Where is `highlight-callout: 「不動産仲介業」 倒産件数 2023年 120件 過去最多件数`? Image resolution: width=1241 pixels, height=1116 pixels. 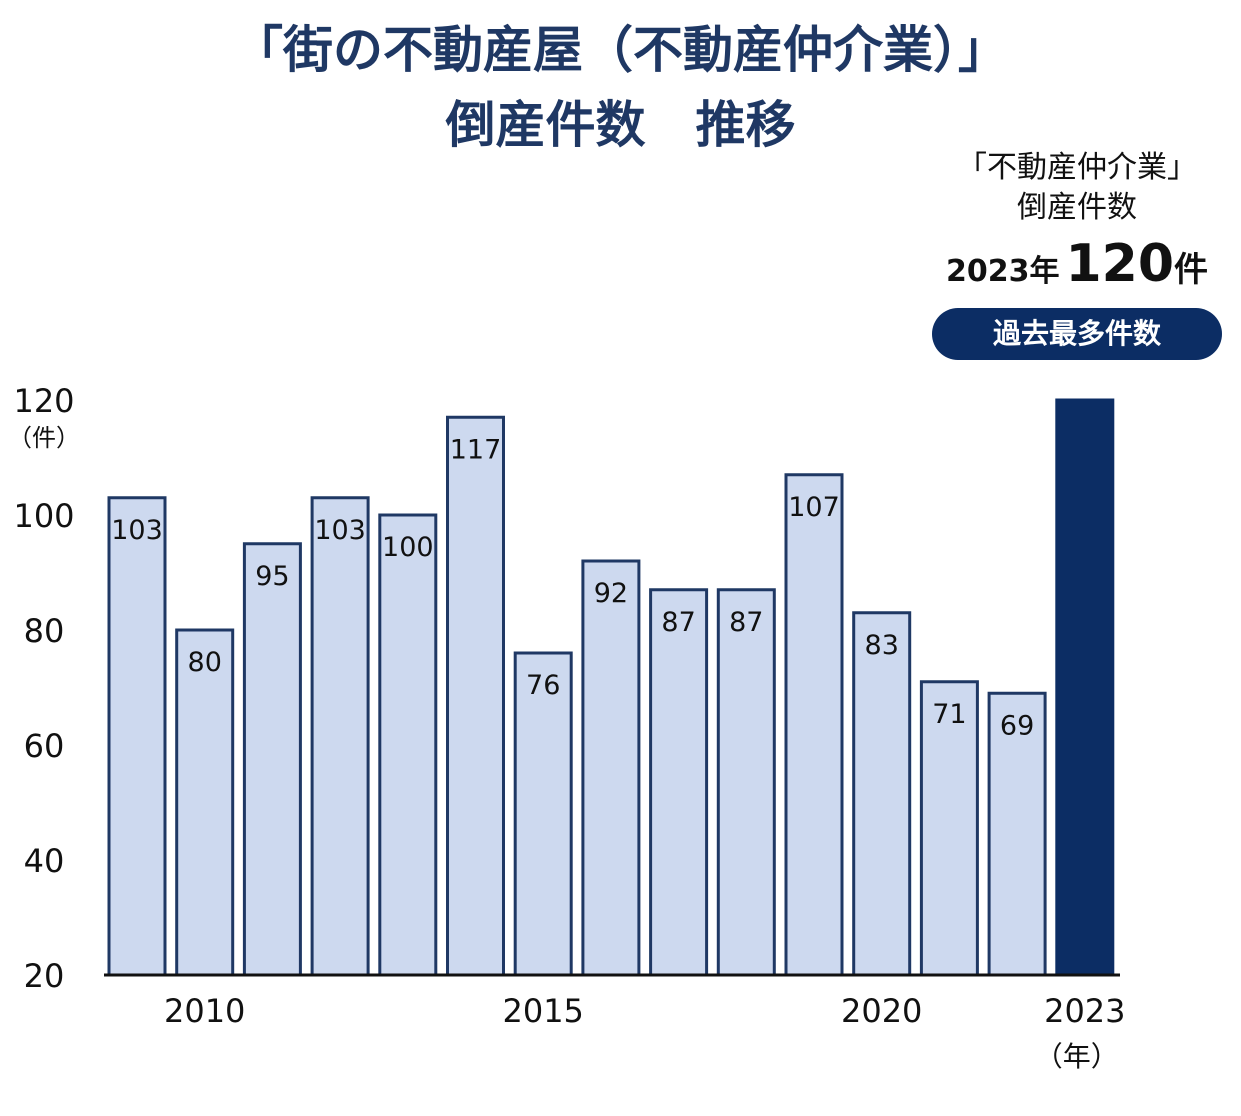
highlight-callout: 「不動産仲介業」 倒産件数 2023年 120件 過去最多件数 is located at coordinates (1077, 254).